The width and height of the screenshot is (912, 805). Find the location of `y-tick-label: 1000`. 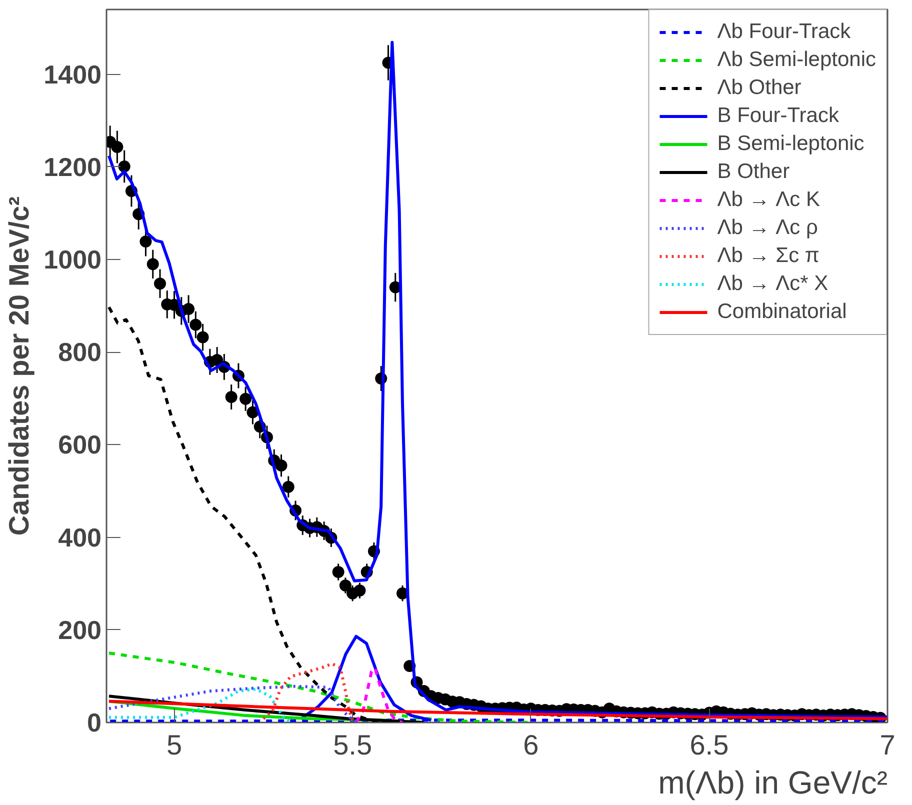

y-tick-label: 1000 is located at coordinates (73, 259).